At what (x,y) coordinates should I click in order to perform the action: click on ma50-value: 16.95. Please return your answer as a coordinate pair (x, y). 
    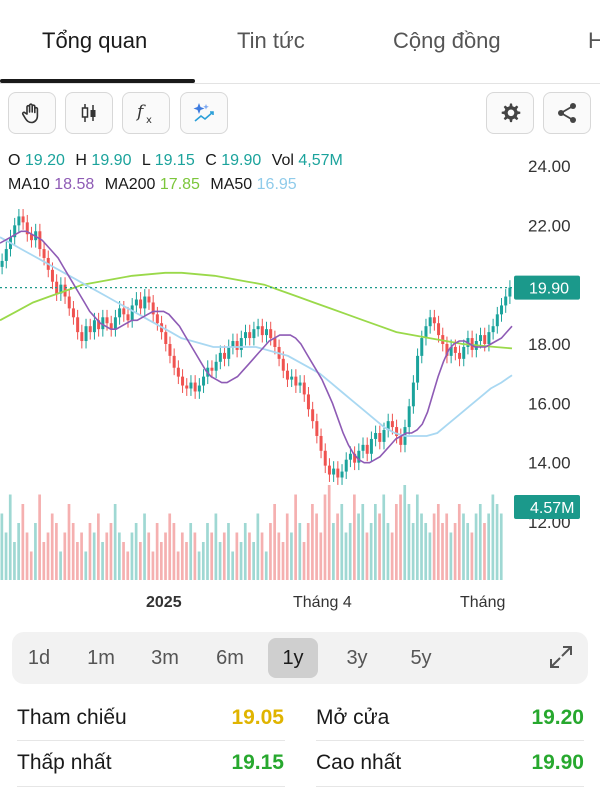
    Looking at the image, I should click on (276, 184).